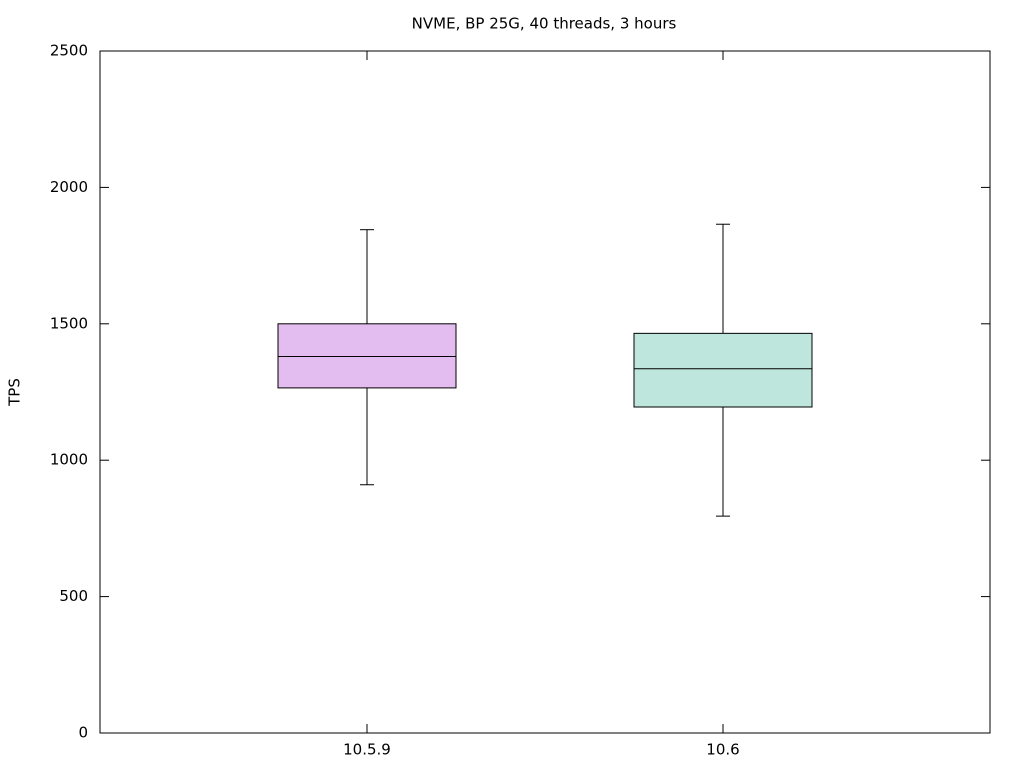 The width and height of the screenshot is (1024, 768). I want to click on chart-title: NVME, BP 25G, 40 threads, 3 hours, so click(544, 24).